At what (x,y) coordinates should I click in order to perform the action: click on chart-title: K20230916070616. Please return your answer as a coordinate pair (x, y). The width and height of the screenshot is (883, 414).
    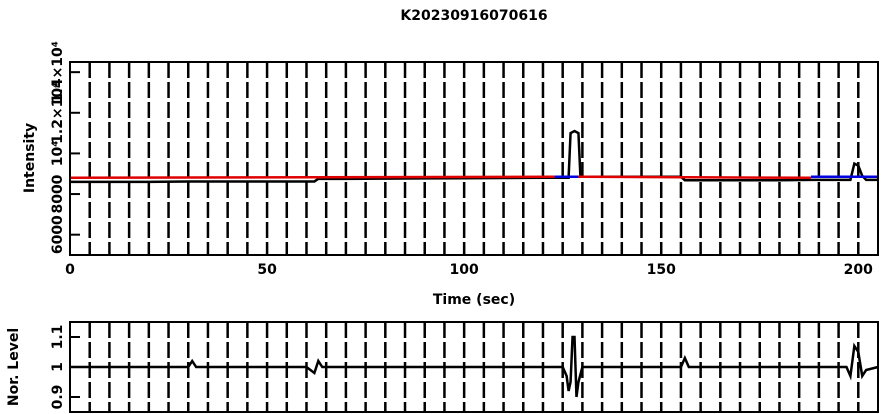
    Looking at the image, I should click on (473, 16).